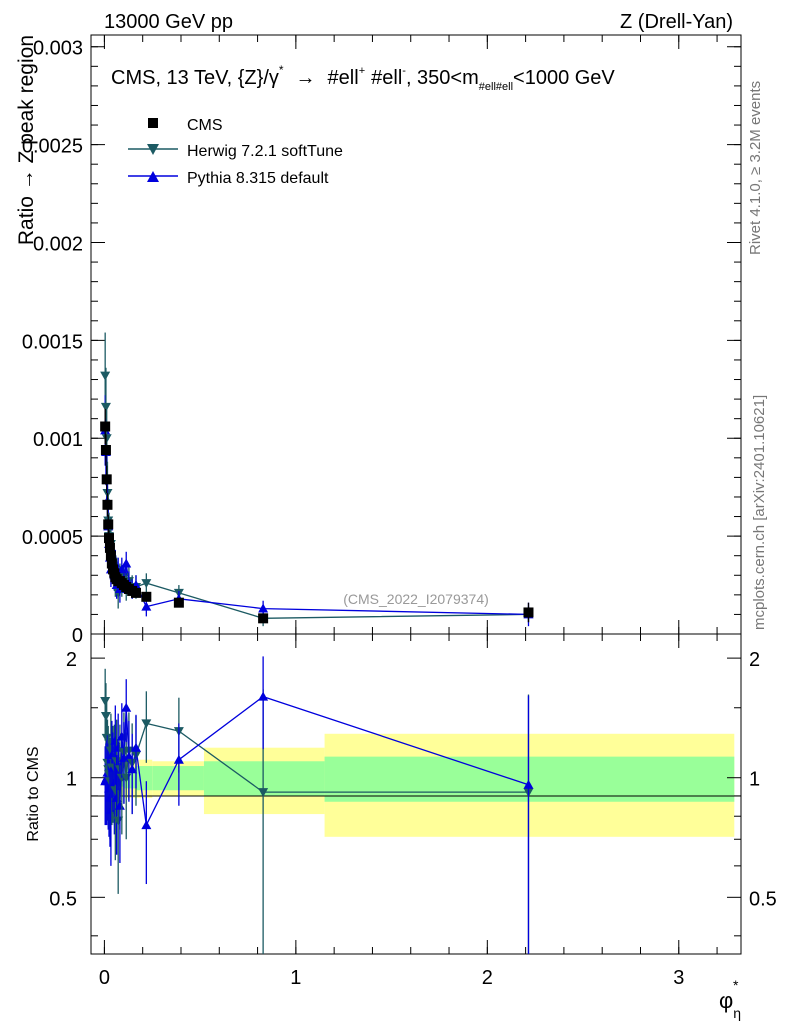 Image resolution: width=786 pixels, height=1024 pixels. What do you see at coordinates (295, 978) in the screenshot?
I see `x-tick-label: 1` at bounding box center [295, 978].